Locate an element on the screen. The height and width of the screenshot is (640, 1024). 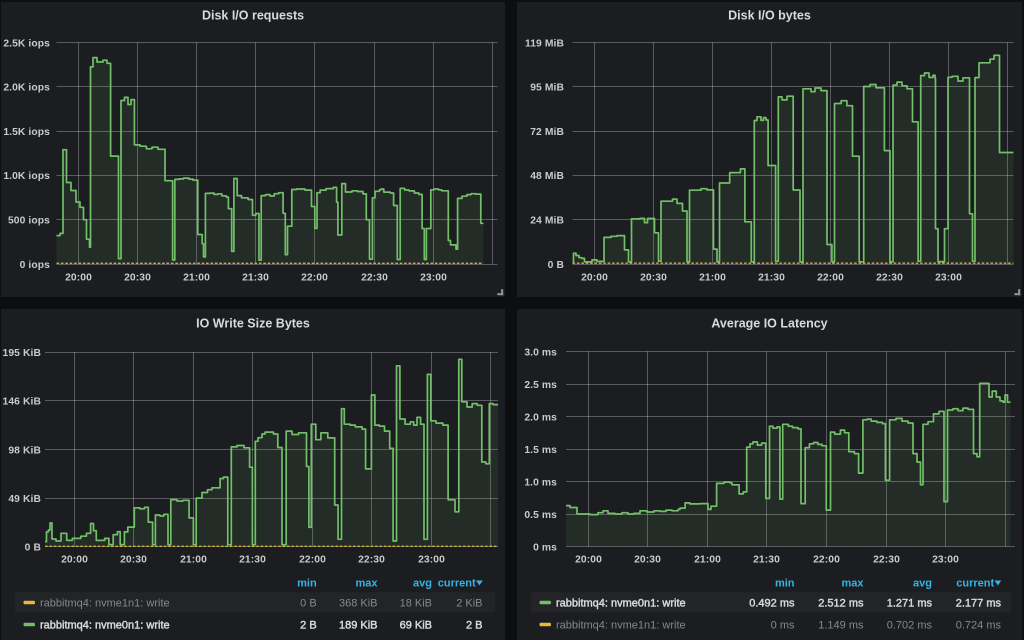
svg-text: Disk I/O bytes is located at coordinates (769, 16).